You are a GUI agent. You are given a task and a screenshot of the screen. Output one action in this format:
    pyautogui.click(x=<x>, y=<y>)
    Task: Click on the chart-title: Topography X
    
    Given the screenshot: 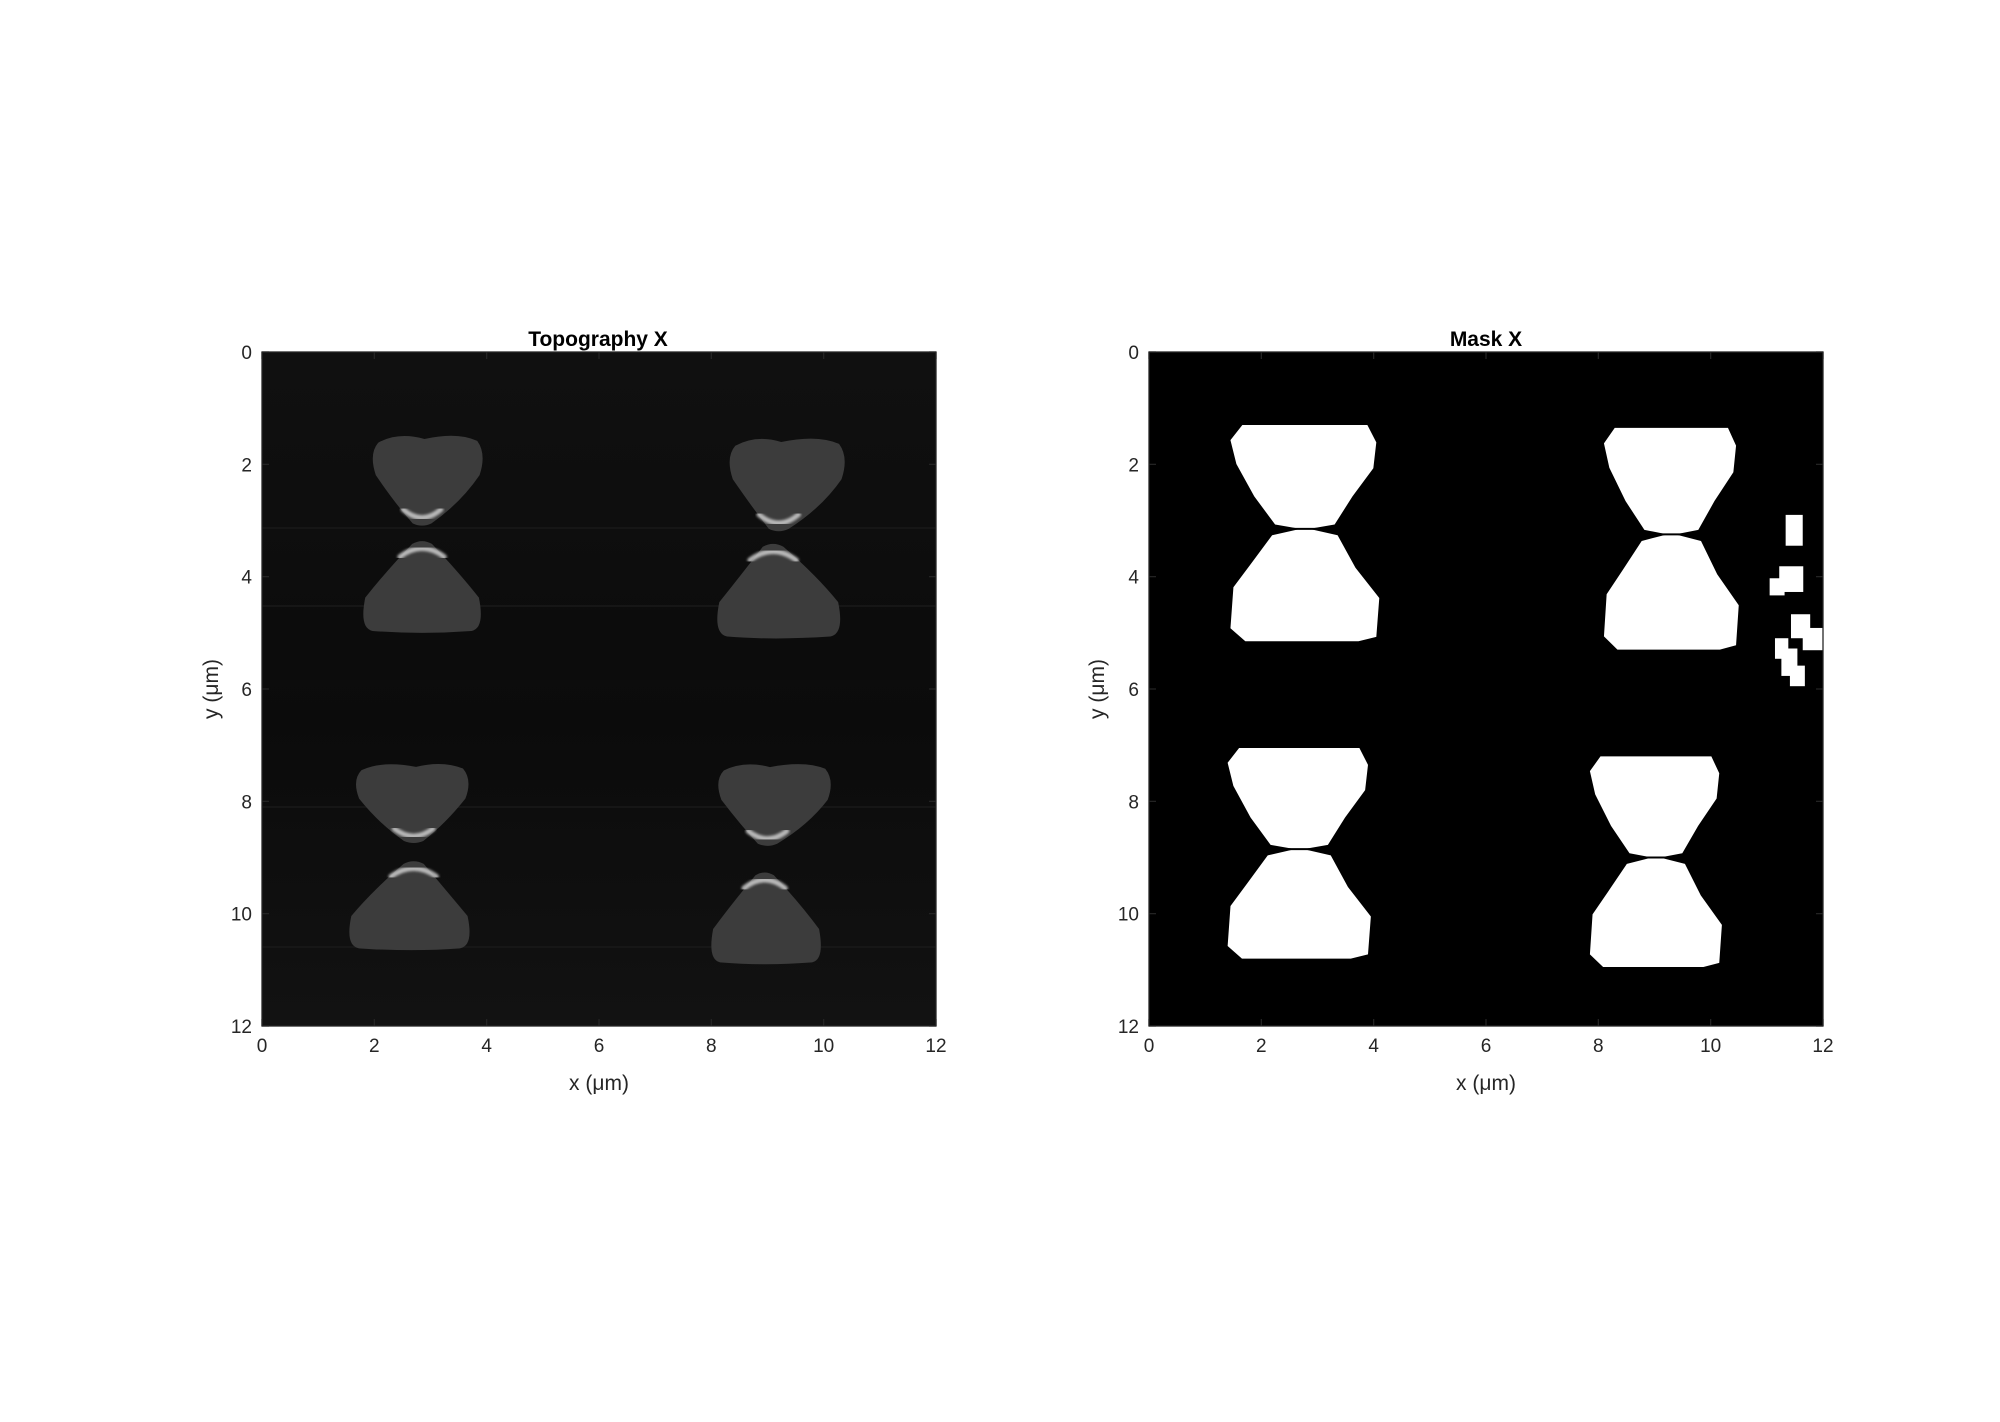 What is the action you would take?
    pyautogui.click(x=598, y=339)
    